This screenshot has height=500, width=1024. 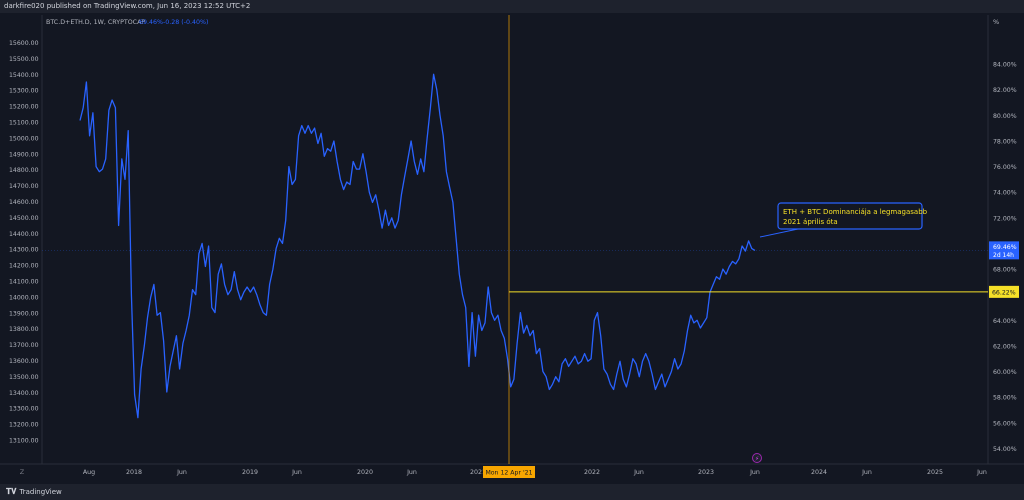 I want to click on timezone-icon: Z, so click(x=22, y=472).